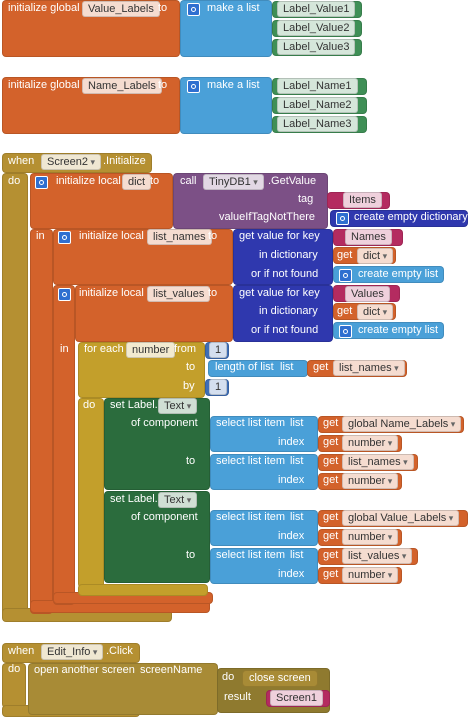 The height and width of the screenshot is (717, 474). I want to click on block-label: open another screen, so click(84, 670).